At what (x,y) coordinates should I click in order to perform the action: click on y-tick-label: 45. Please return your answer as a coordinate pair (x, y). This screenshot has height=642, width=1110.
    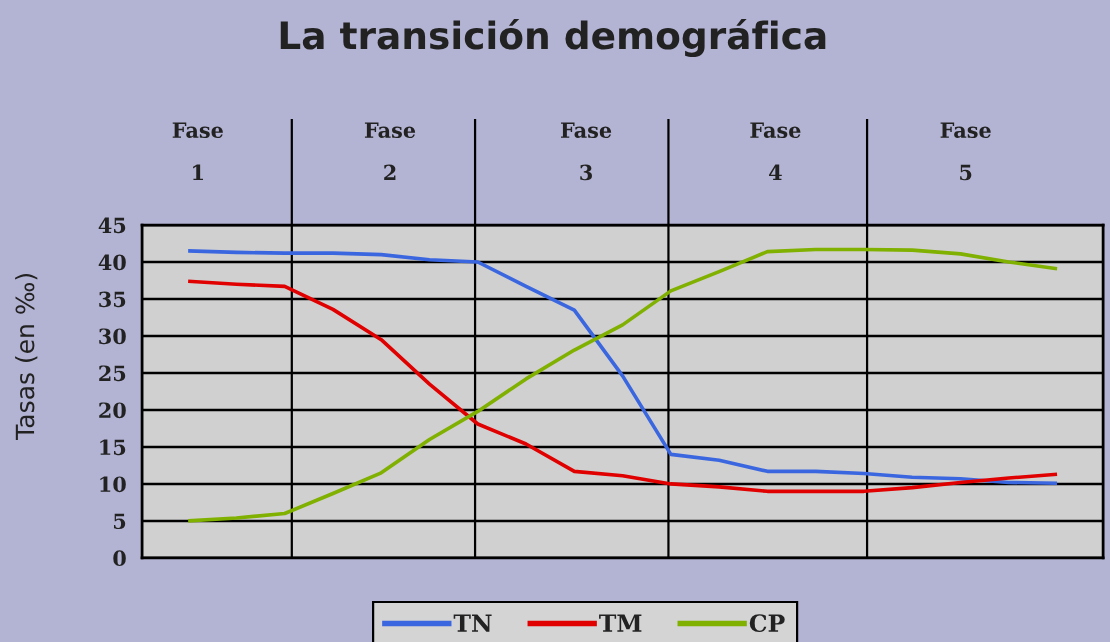
    Looking at the image, I should click on (112, 225).